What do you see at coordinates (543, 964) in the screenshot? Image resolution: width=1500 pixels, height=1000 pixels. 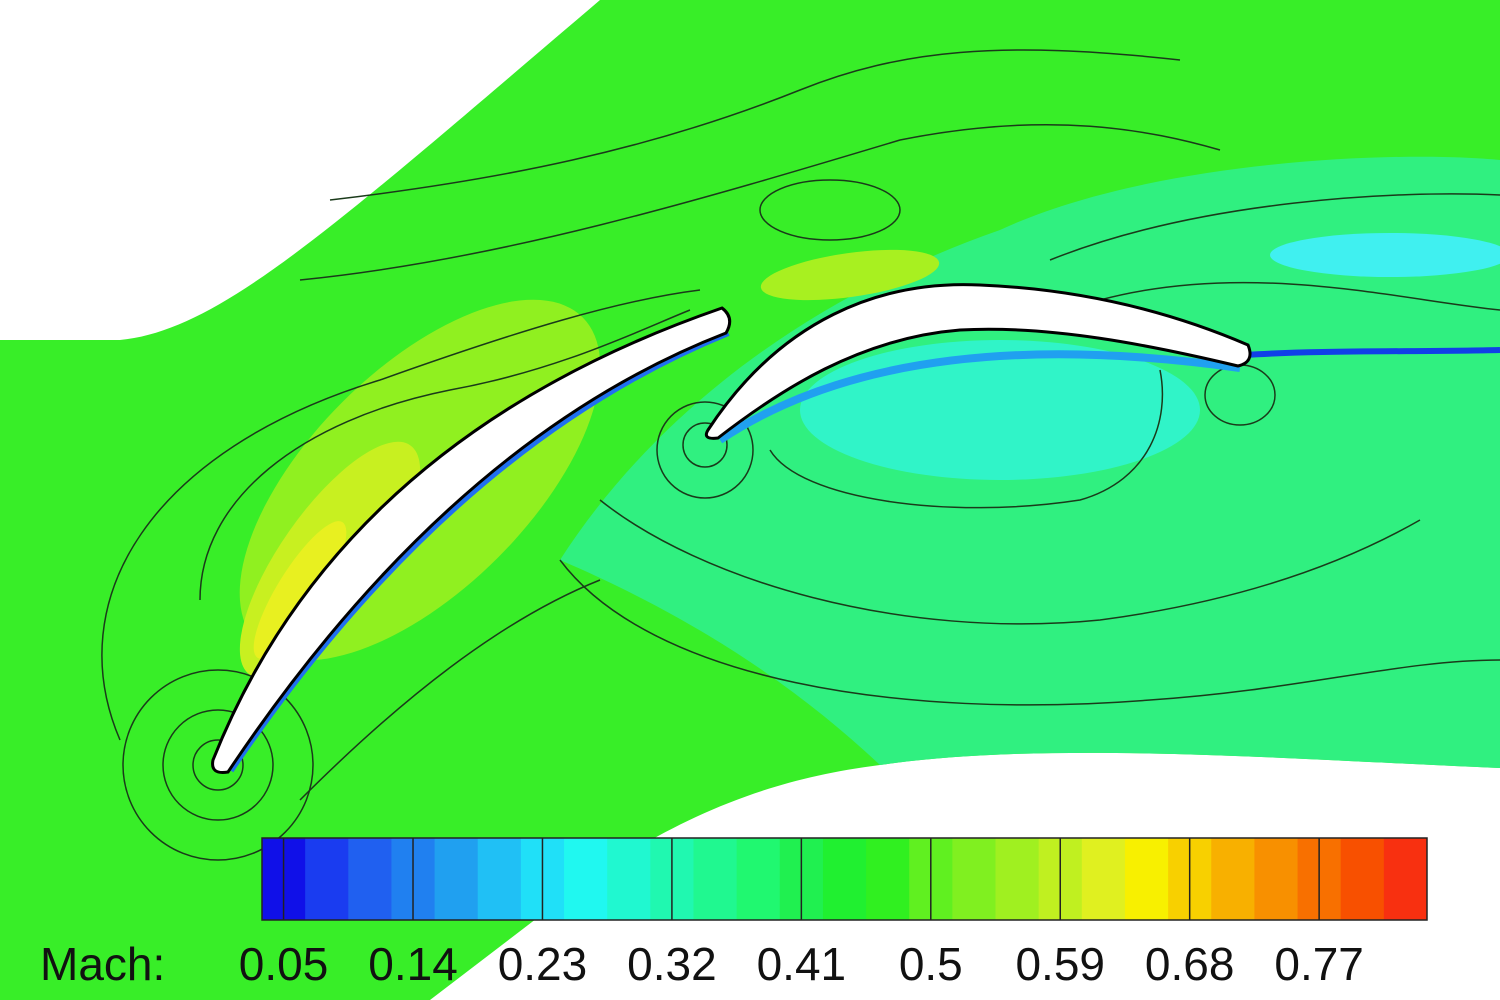 I see `colorbar-tick-label: 0.23` at bounding box center [543, 964].